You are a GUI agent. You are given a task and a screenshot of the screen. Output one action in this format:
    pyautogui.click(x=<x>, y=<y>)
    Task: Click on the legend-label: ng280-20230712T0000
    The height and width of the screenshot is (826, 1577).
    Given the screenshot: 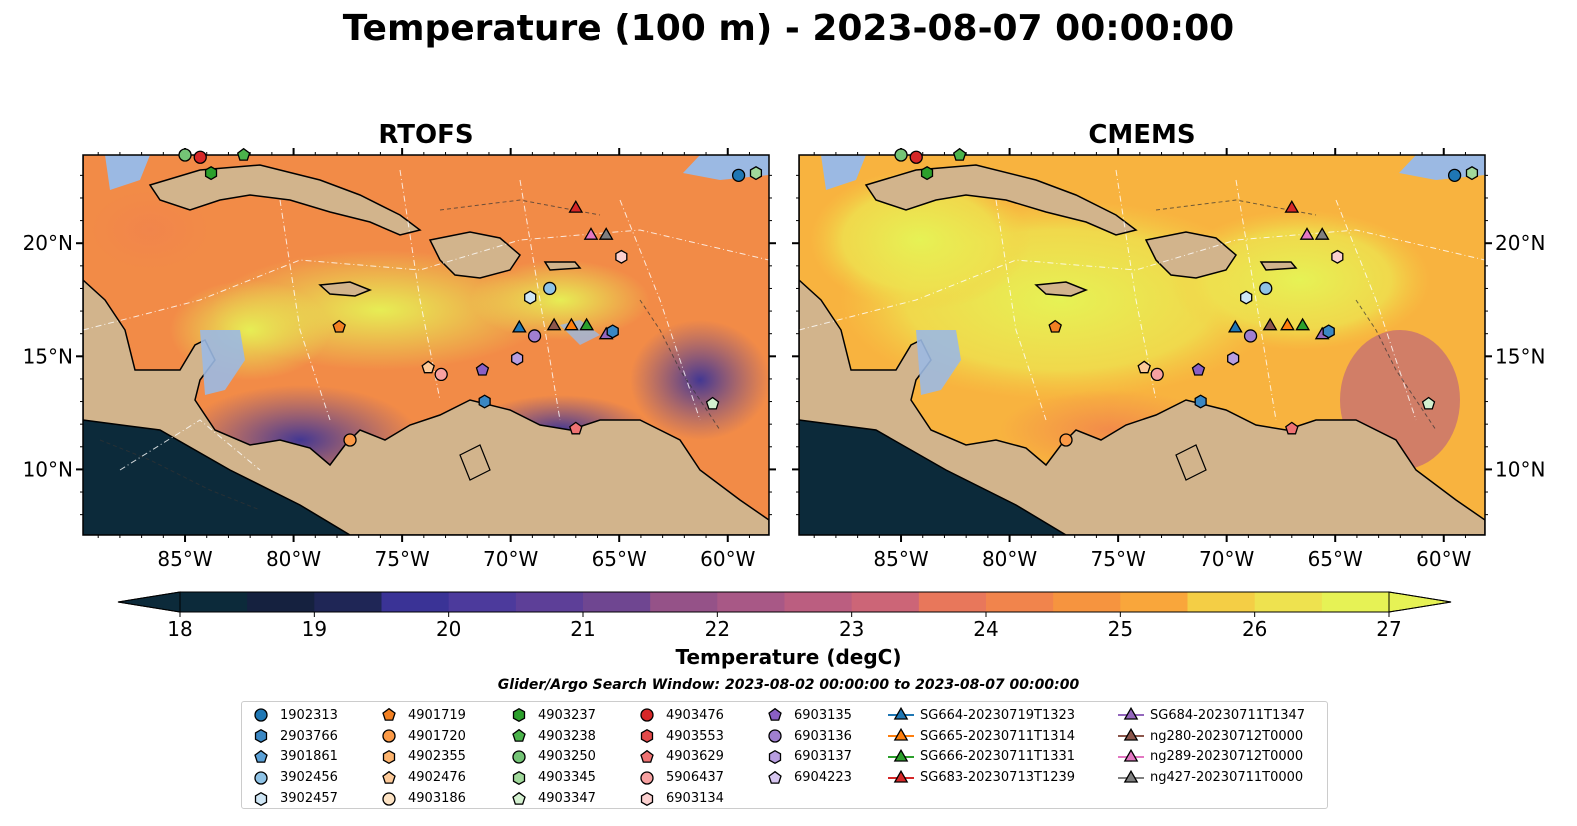 What is the action you would take?
    pyautogui.click(x=1227, y=736)
    